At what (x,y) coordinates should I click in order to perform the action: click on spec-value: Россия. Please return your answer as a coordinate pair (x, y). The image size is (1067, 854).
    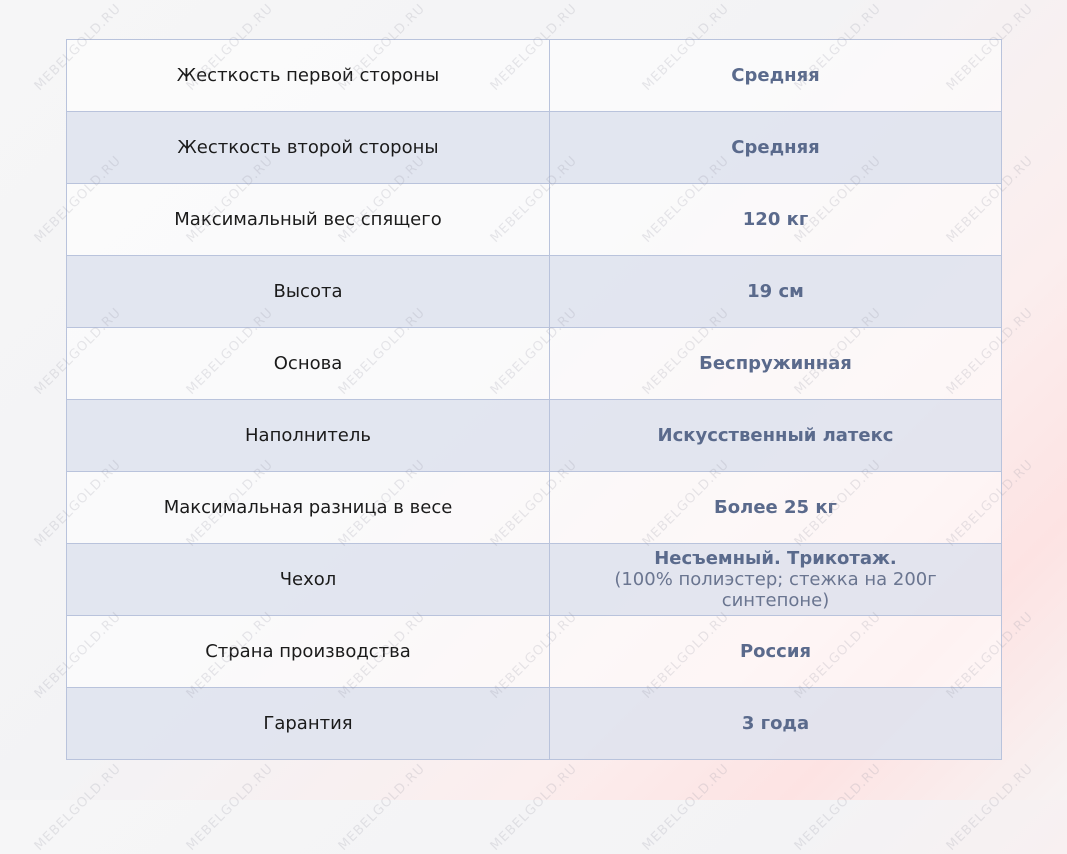
    Looking at the image, I should click on (775, 651).